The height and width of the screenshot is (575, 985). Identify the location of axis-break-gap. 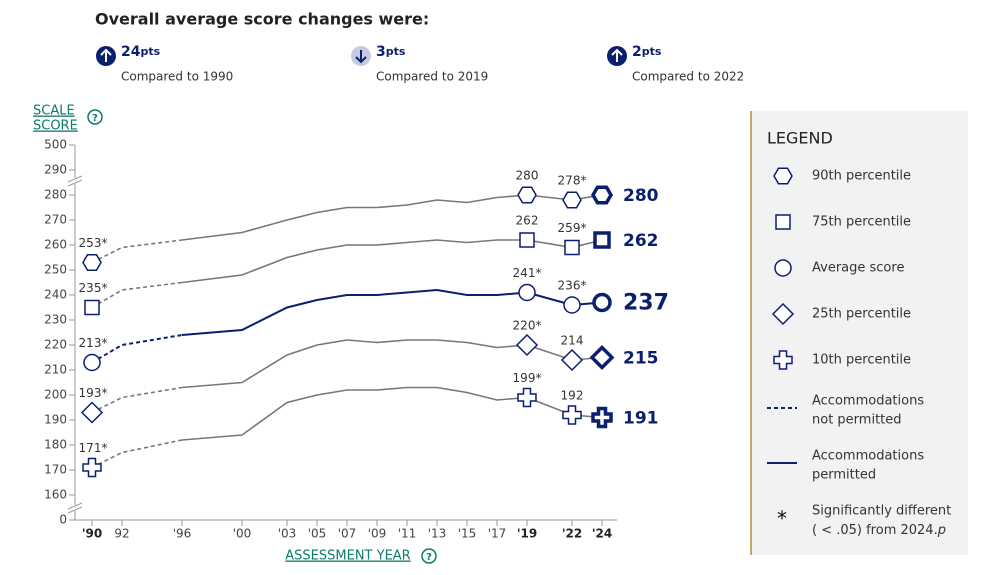
(75, 508).